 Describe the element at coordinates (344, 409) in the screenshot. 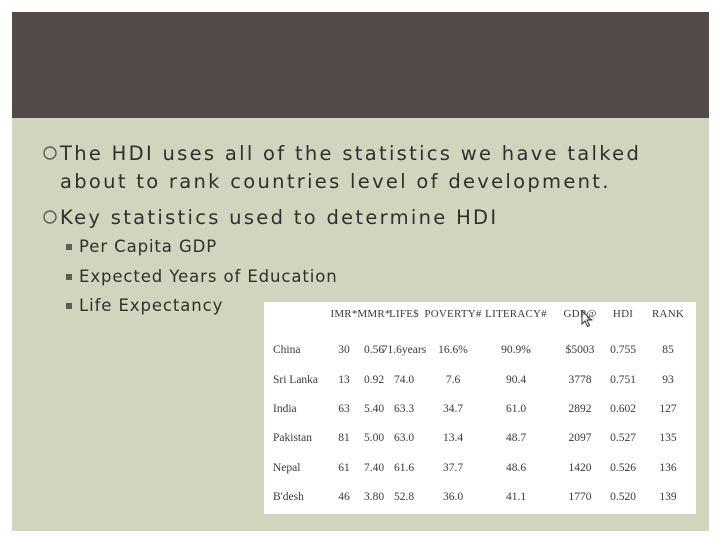

I see `table-cell: 63` at that location.